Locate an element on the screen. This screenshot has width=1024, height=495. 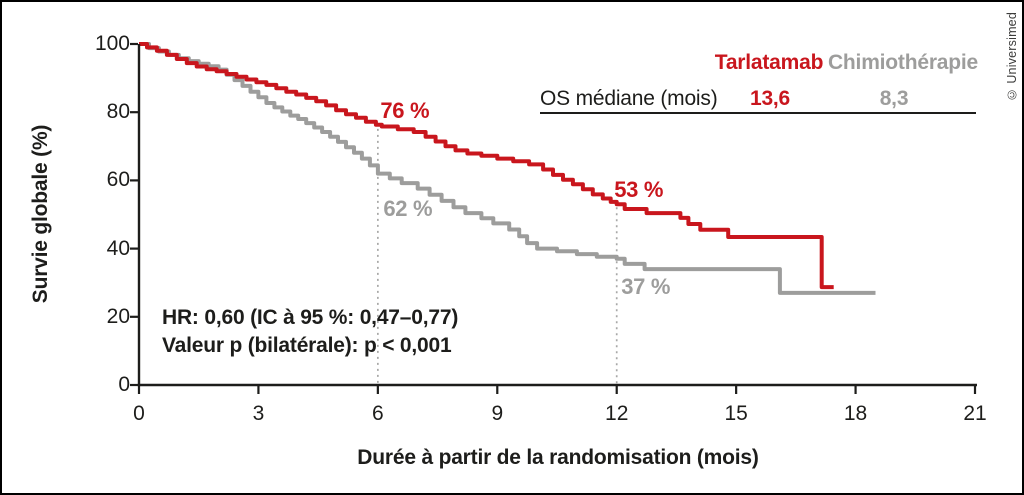
survival-rate-label-12mo: 53 % is located at coordinates (639, 190).